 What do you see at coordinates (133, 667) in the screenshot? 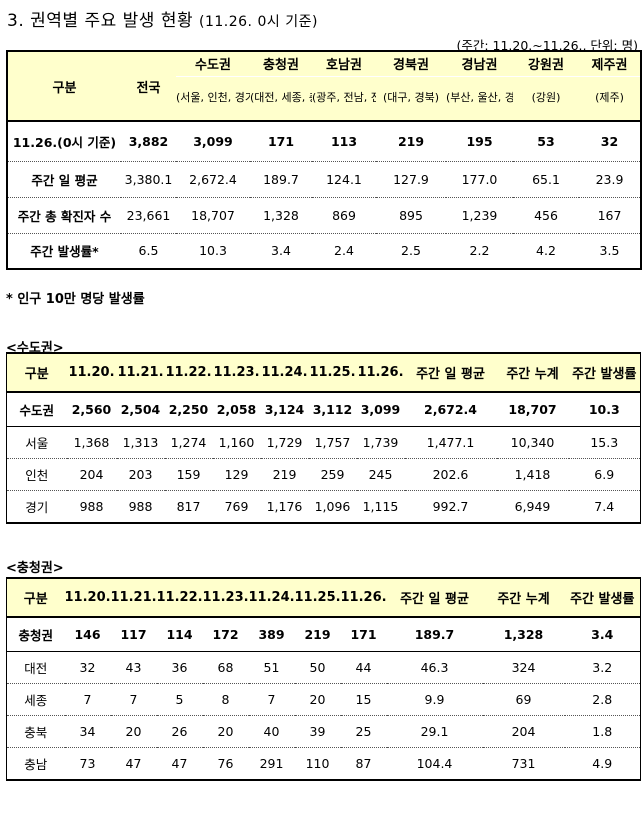
I see `cell-value: 43` at bounding box center [133, 667].